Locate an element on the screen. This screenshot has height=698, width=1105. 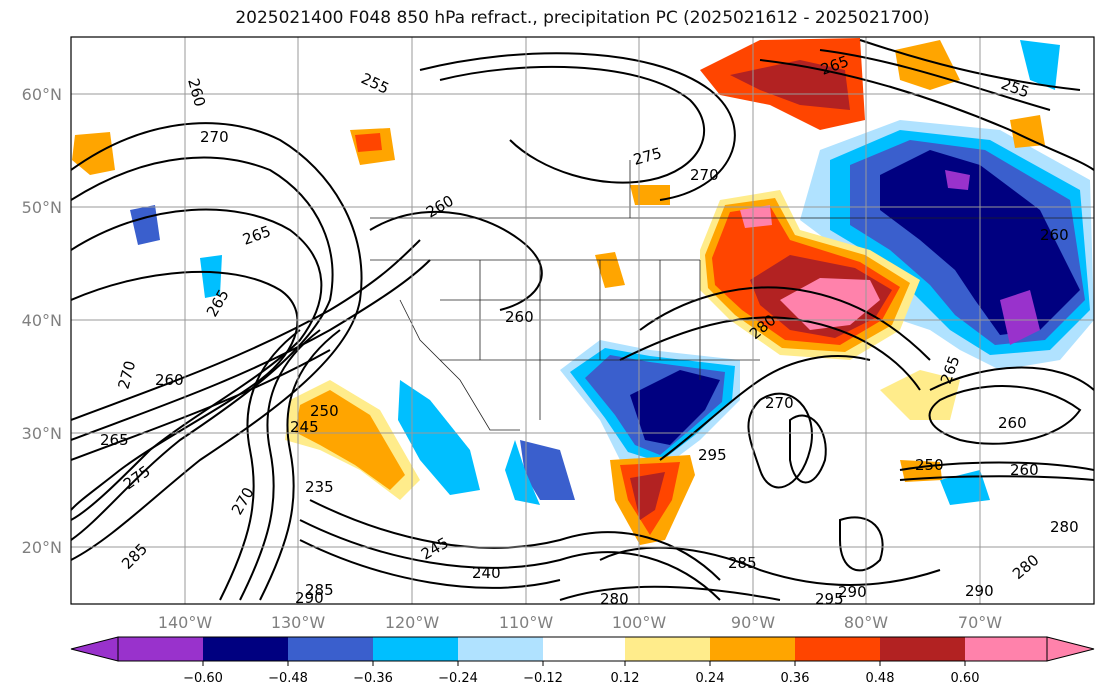
shade-orange-can is located at coordinates (650, 195).